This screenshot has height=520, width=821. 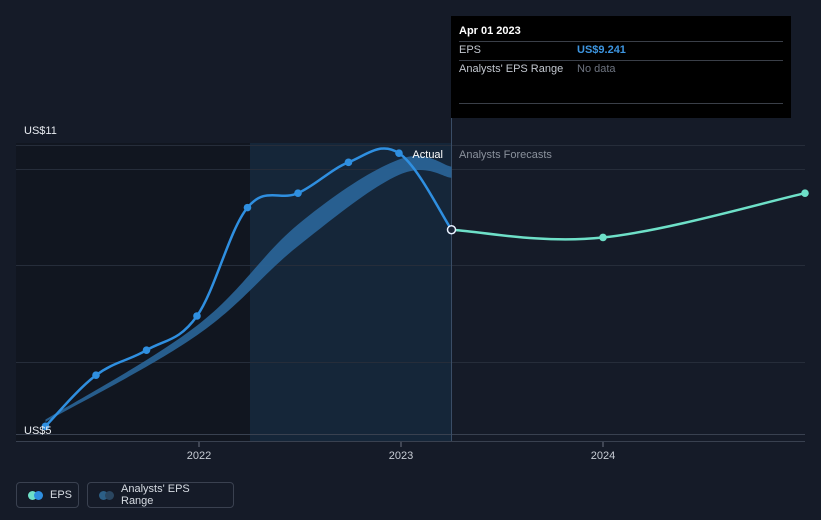 I want to click on x-tick-label: 2023, so click(x=401, y=456).